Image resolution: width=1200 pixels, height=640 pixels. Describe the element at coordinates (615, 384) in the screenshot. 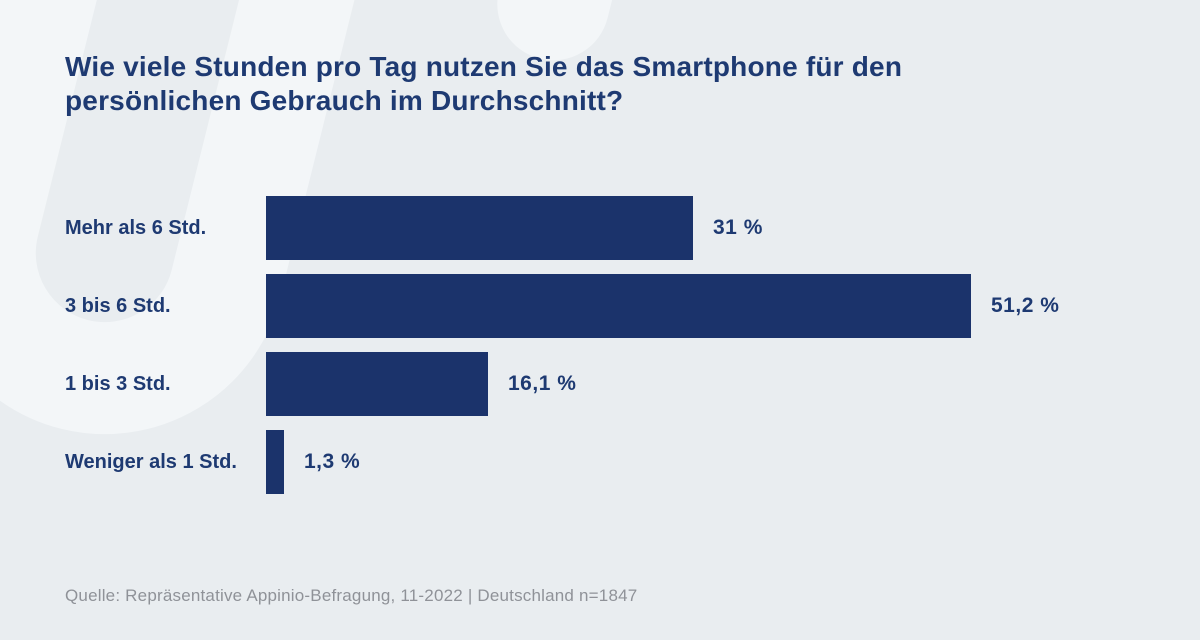

I see `chart-row: 1 bis 3 Std. 16,1 %` at that location.